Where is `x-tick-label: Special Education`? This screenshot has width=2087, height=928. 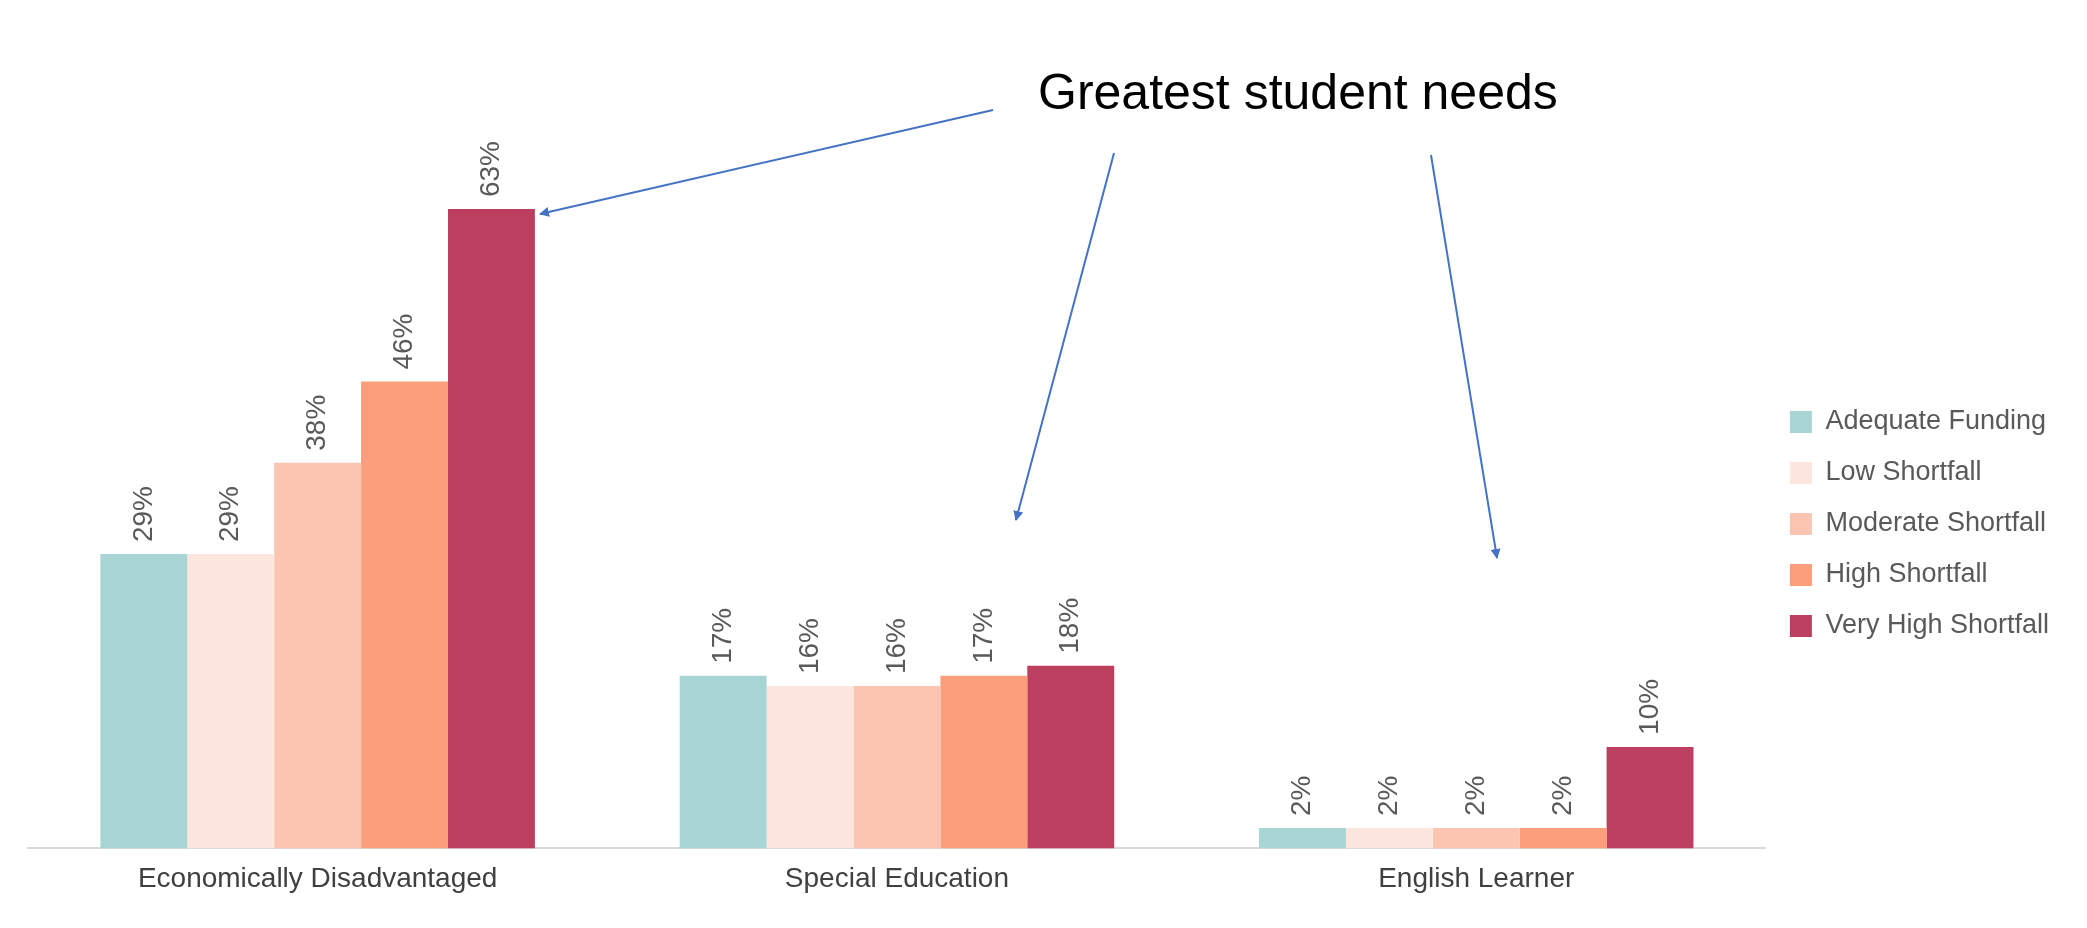 x-tick-label: Special Education is located at coordinates (897, 877).